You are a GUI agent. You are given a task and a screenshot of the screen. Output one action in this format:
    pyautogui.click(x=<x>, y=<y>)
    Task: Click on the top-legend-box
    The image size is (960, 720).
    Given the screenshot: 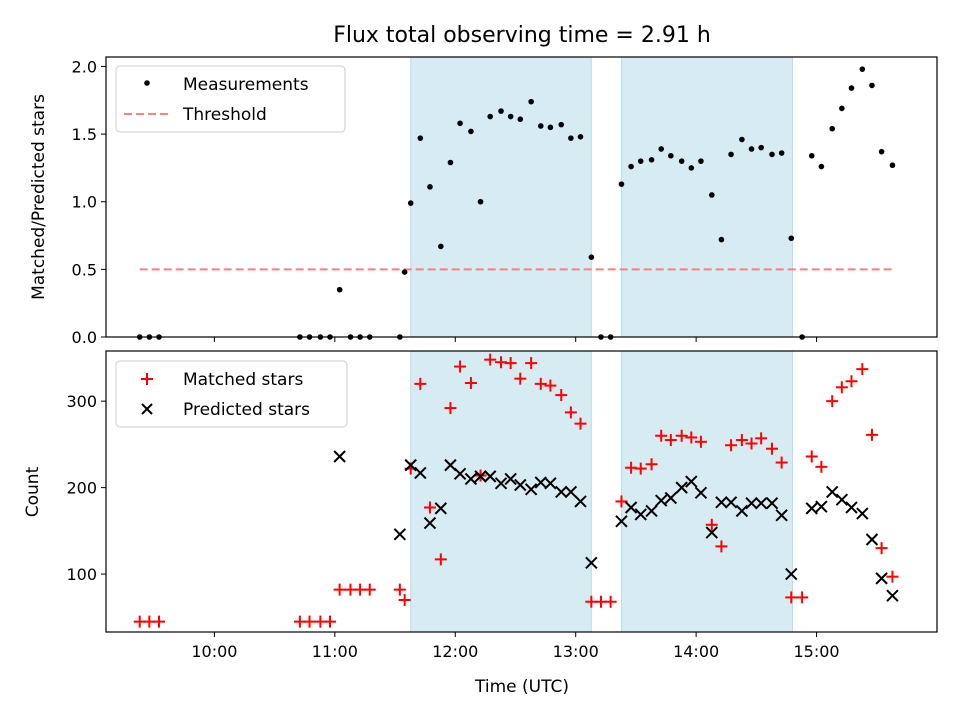 What is the action you would take?
    pyautogui.click(x=230, y=99)
    